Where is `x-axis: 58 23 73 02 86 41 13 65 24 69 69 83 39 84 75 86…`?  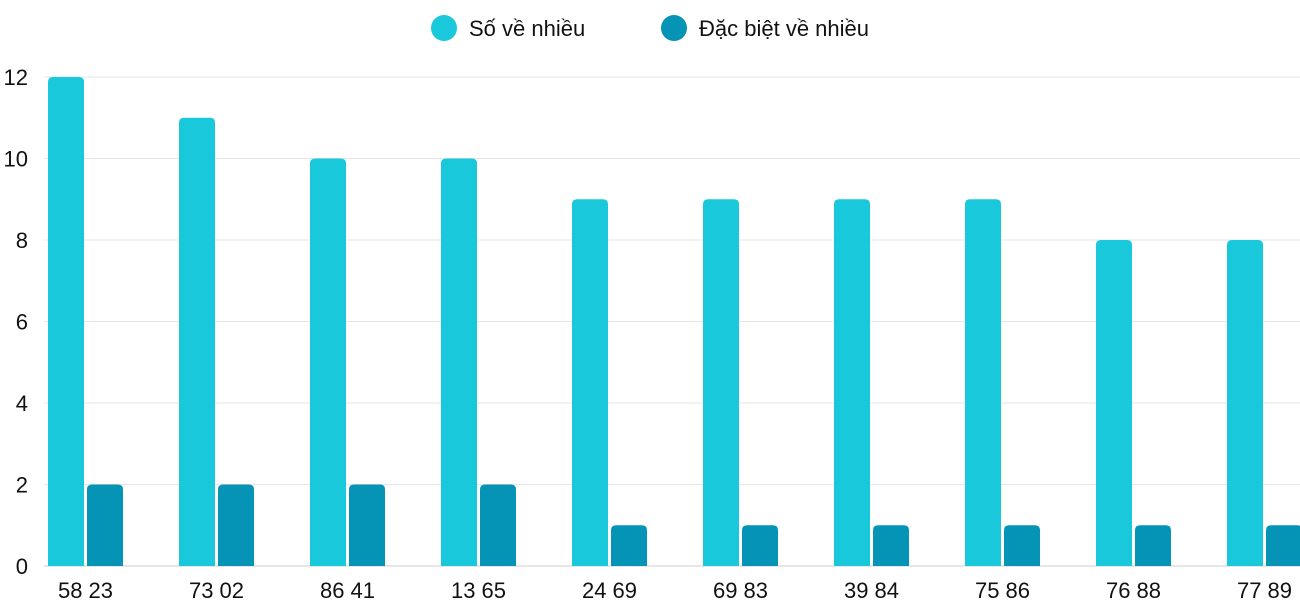 x-axis: 58 23 73 02 86 41 13 65 24 69 69 83 39 84 75 86… is located at coordinates (675, 589).